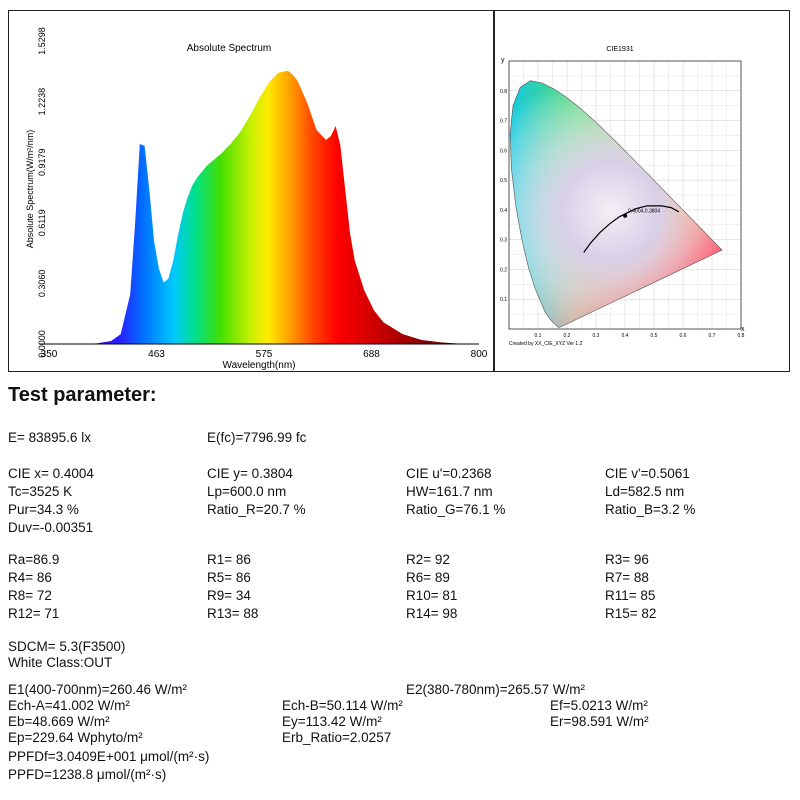  What do you see at coordinates (503, 211) in the screenshot?
I see `cie-y-tick: 0.4` at bounding box center [503, 211].